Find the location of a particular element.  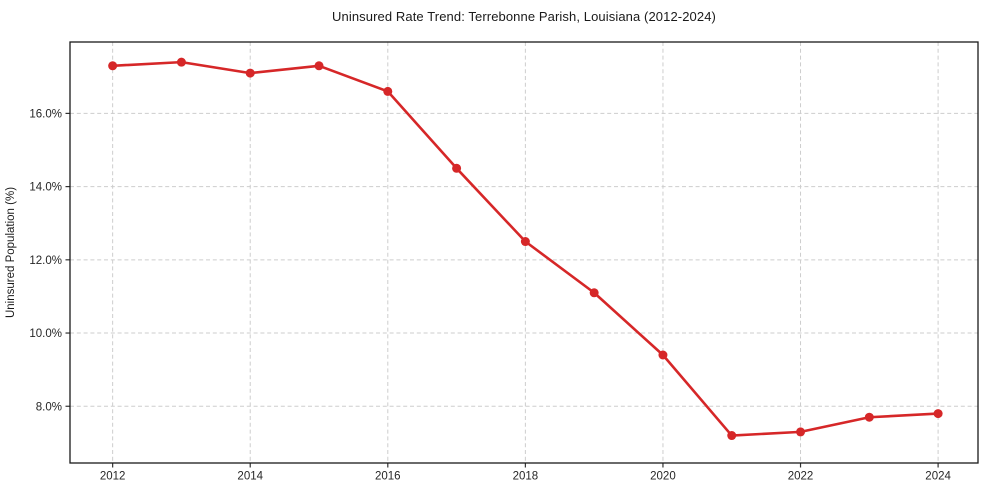

y-tick-label: 8.0% is located at coordinates (49, 407).